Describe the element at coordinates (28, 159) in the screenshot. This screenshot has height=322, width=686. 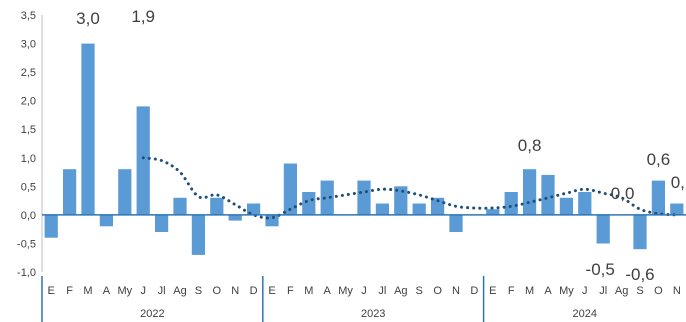
I see `y-tick-label: 1,0` at that location.